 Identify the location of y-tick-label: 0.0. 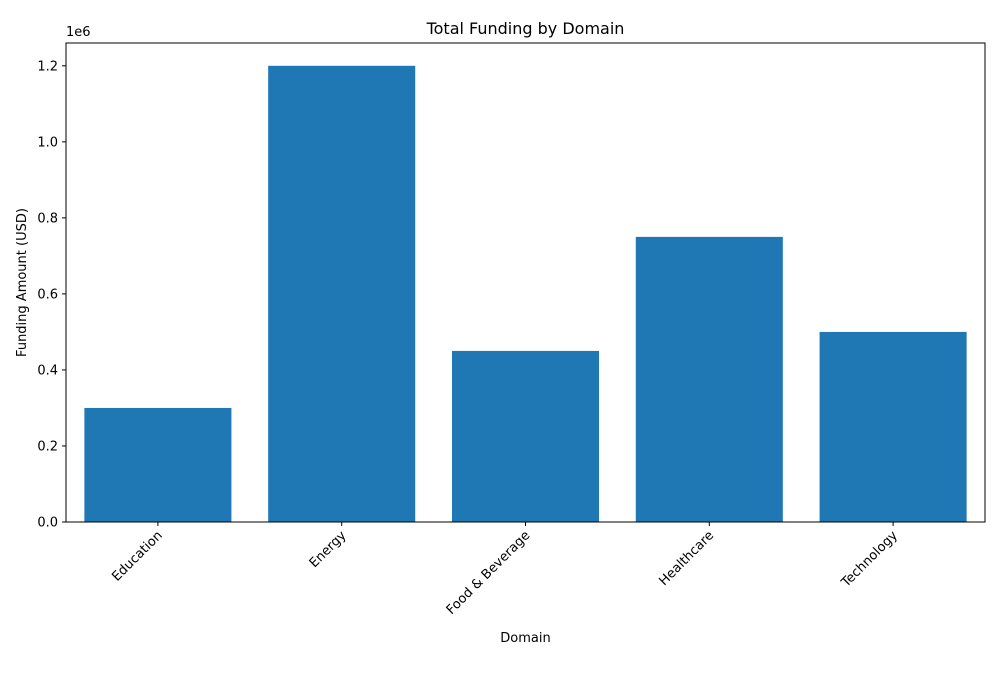
(47, 523).